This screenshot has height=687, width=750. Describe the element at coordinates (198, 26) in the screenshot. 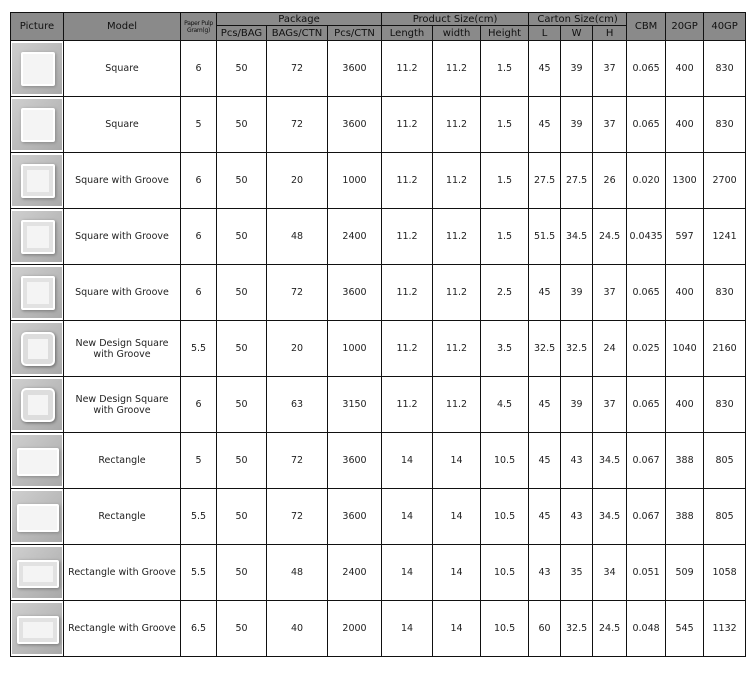

I see `header-paper-pulp: Paper Pulp Gram(g)` at that location.